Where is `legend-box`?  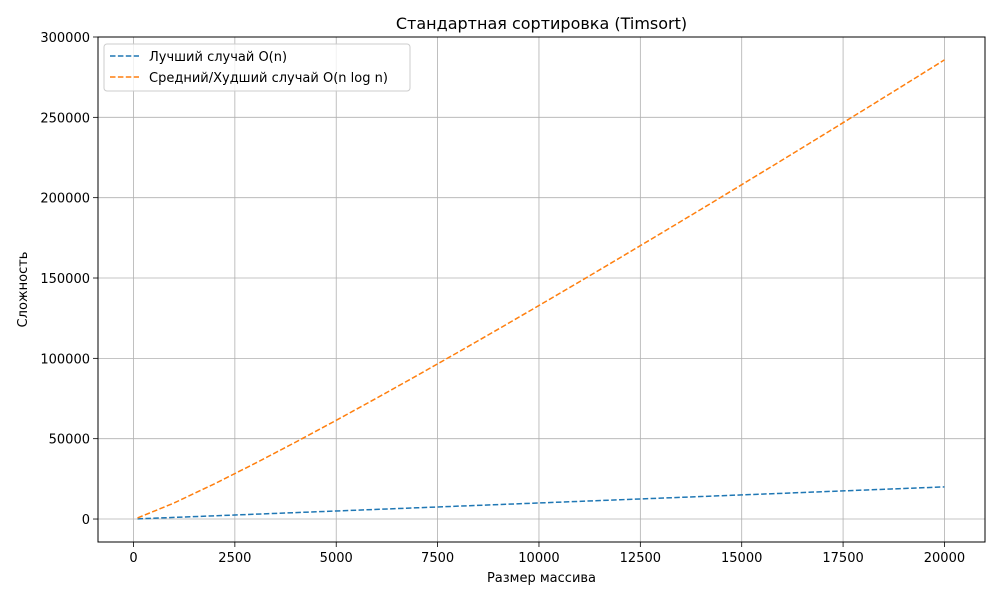
legend-box is located at coordinates (257, 67).